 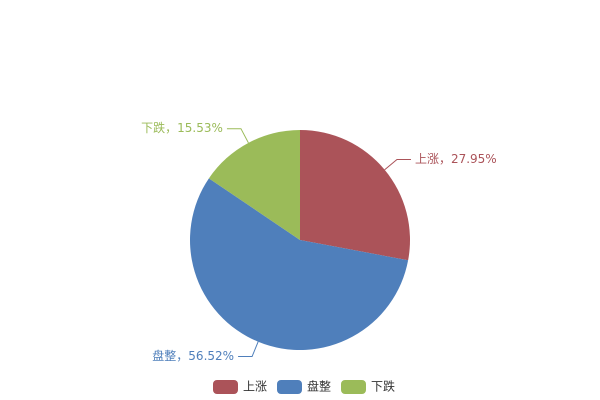 I want to click on slice-label: 盘整，56.52%, so click(x=193, y=355).